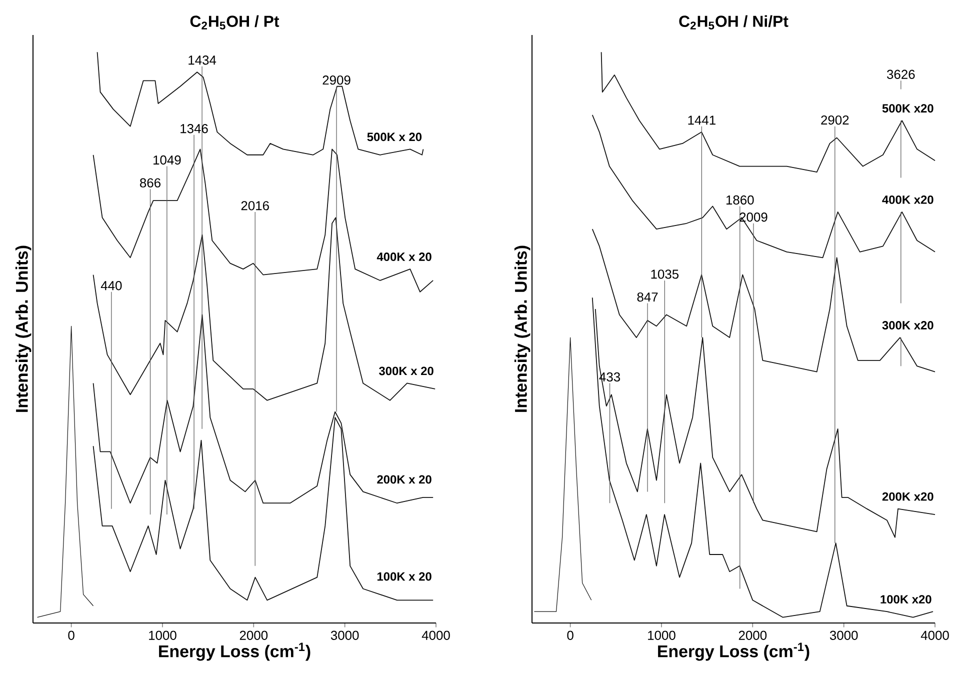 This screenshot has width=956, height=694. Describe the element at coordinates (908, 199) in the screenshot. I see `series-label: 400K x20` at that location.